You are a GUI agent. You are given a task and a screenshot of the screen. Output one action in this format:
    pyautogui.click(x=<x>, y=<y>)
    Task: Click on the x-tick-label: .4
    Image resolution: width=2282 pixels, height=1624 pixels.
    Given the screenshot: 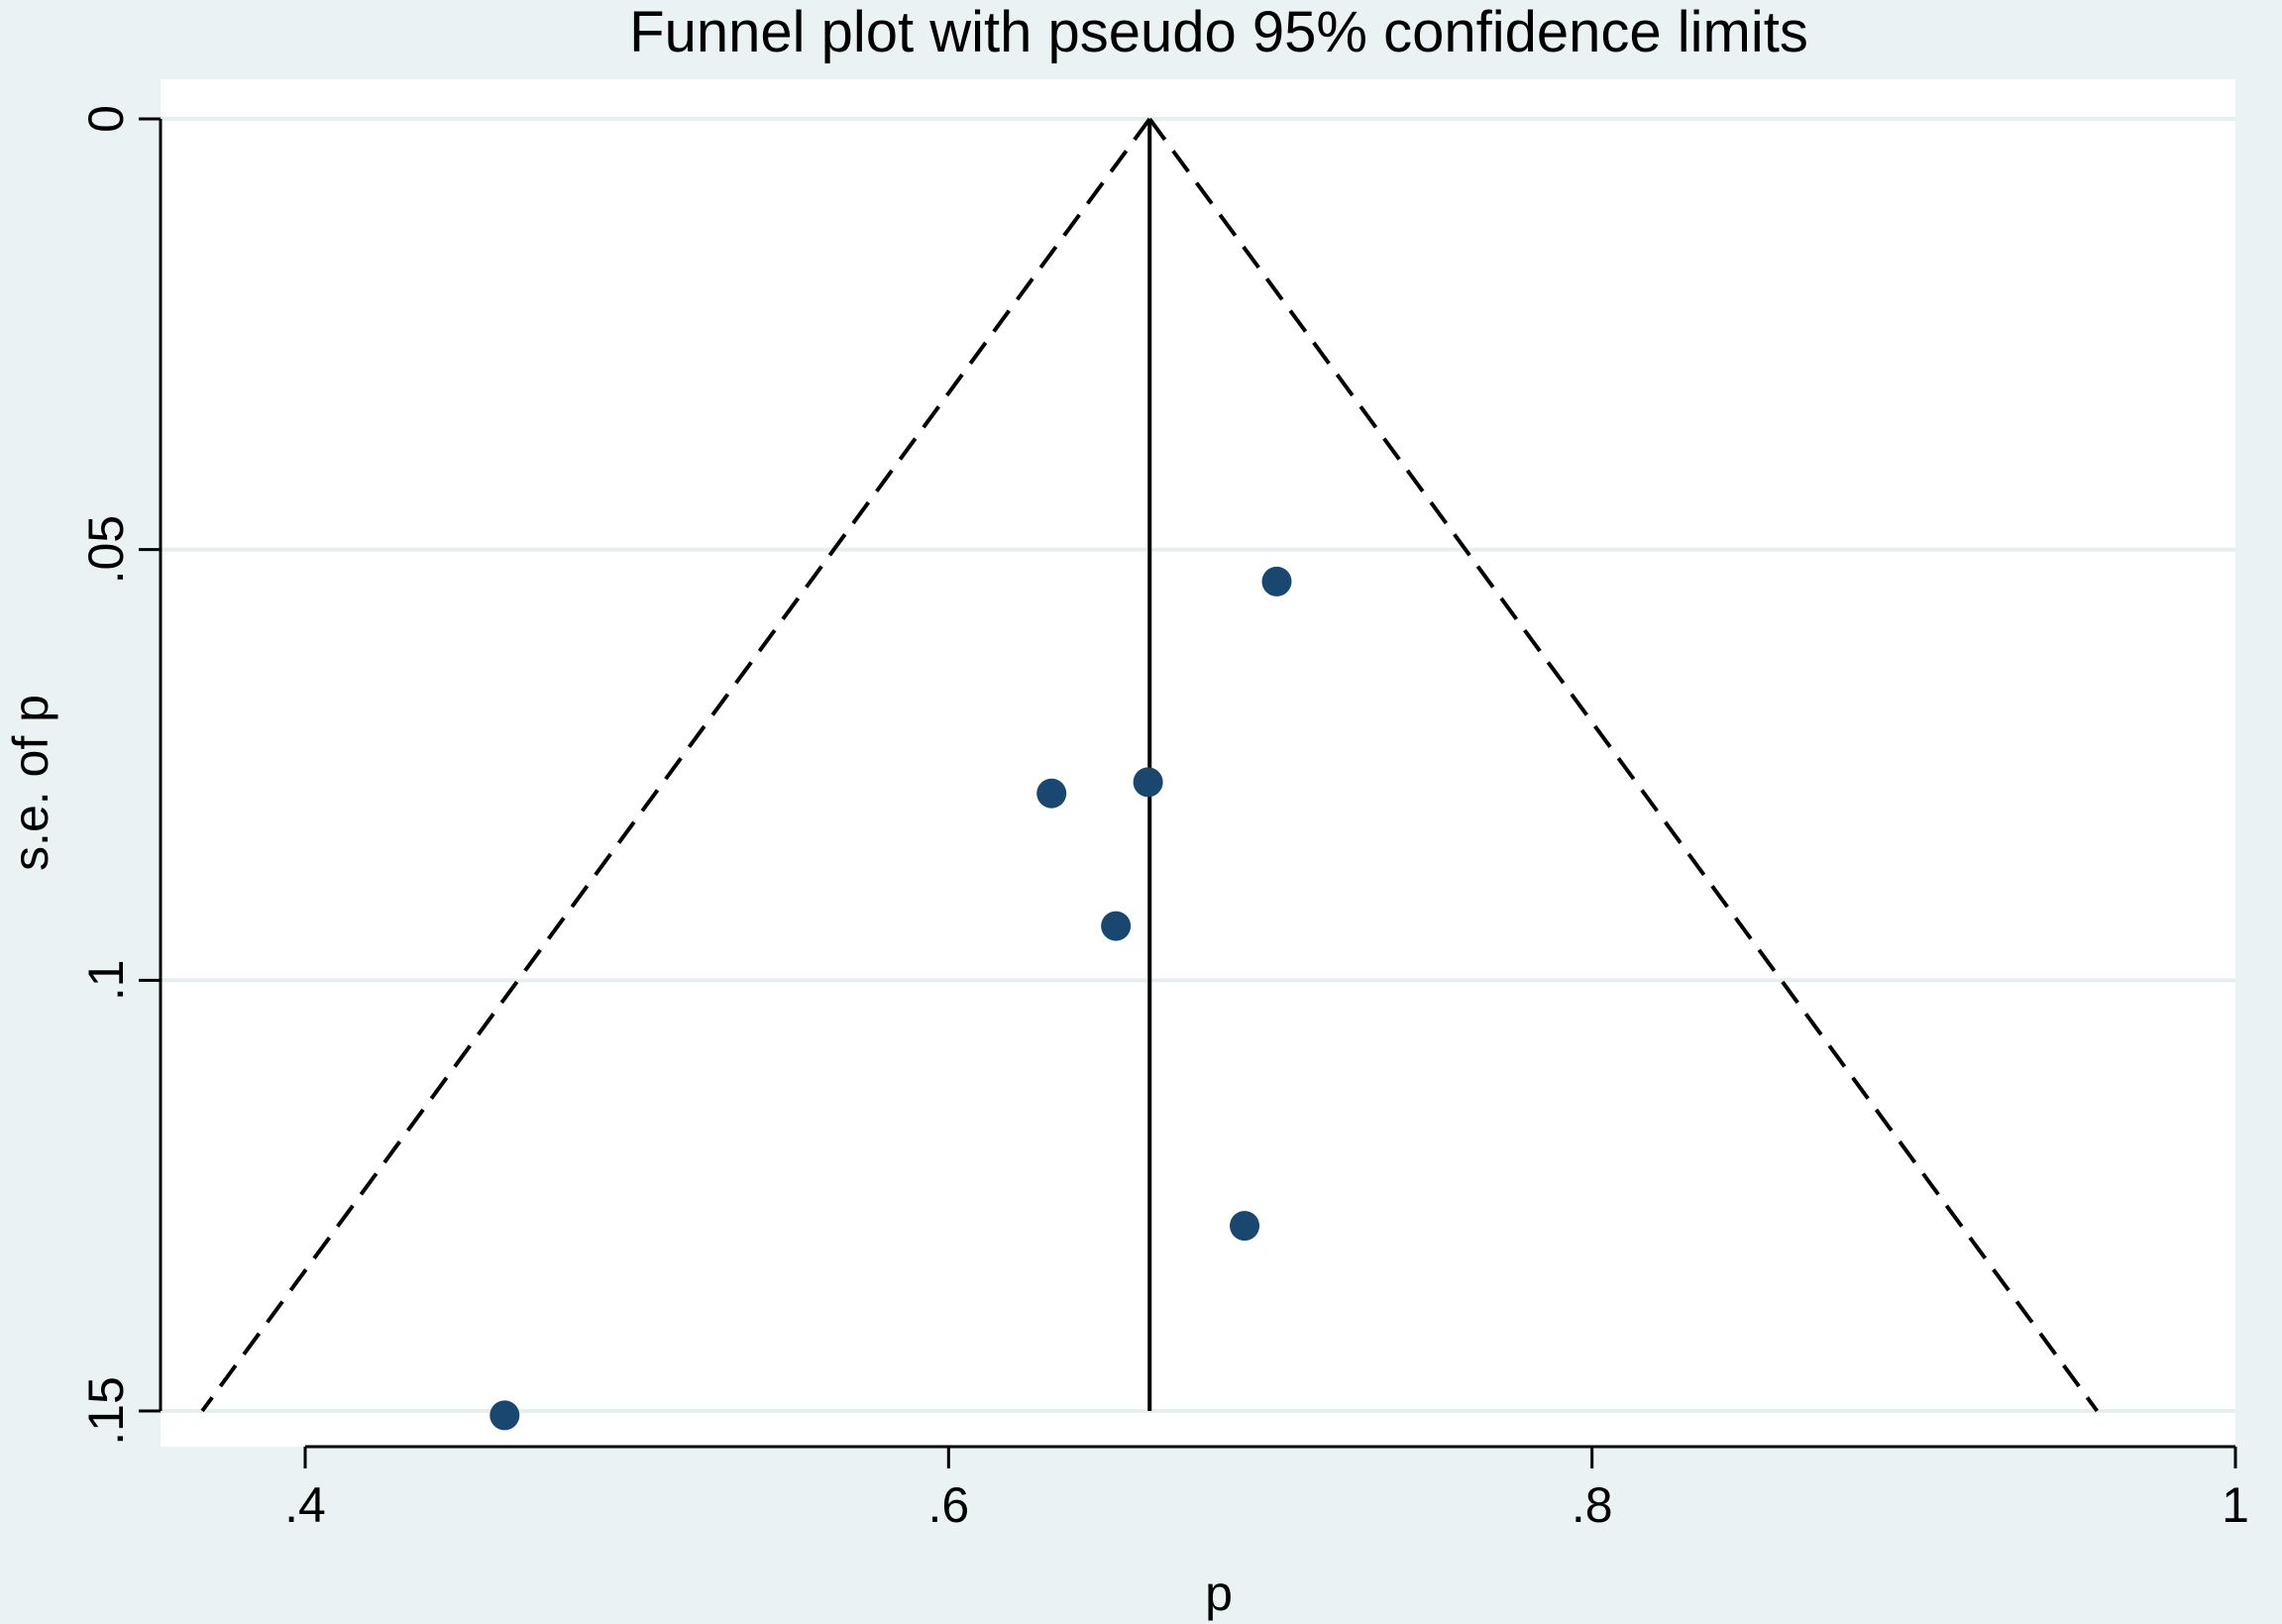 What is the action you would take?
    pyautogui.click(x=305, y=1505)
    